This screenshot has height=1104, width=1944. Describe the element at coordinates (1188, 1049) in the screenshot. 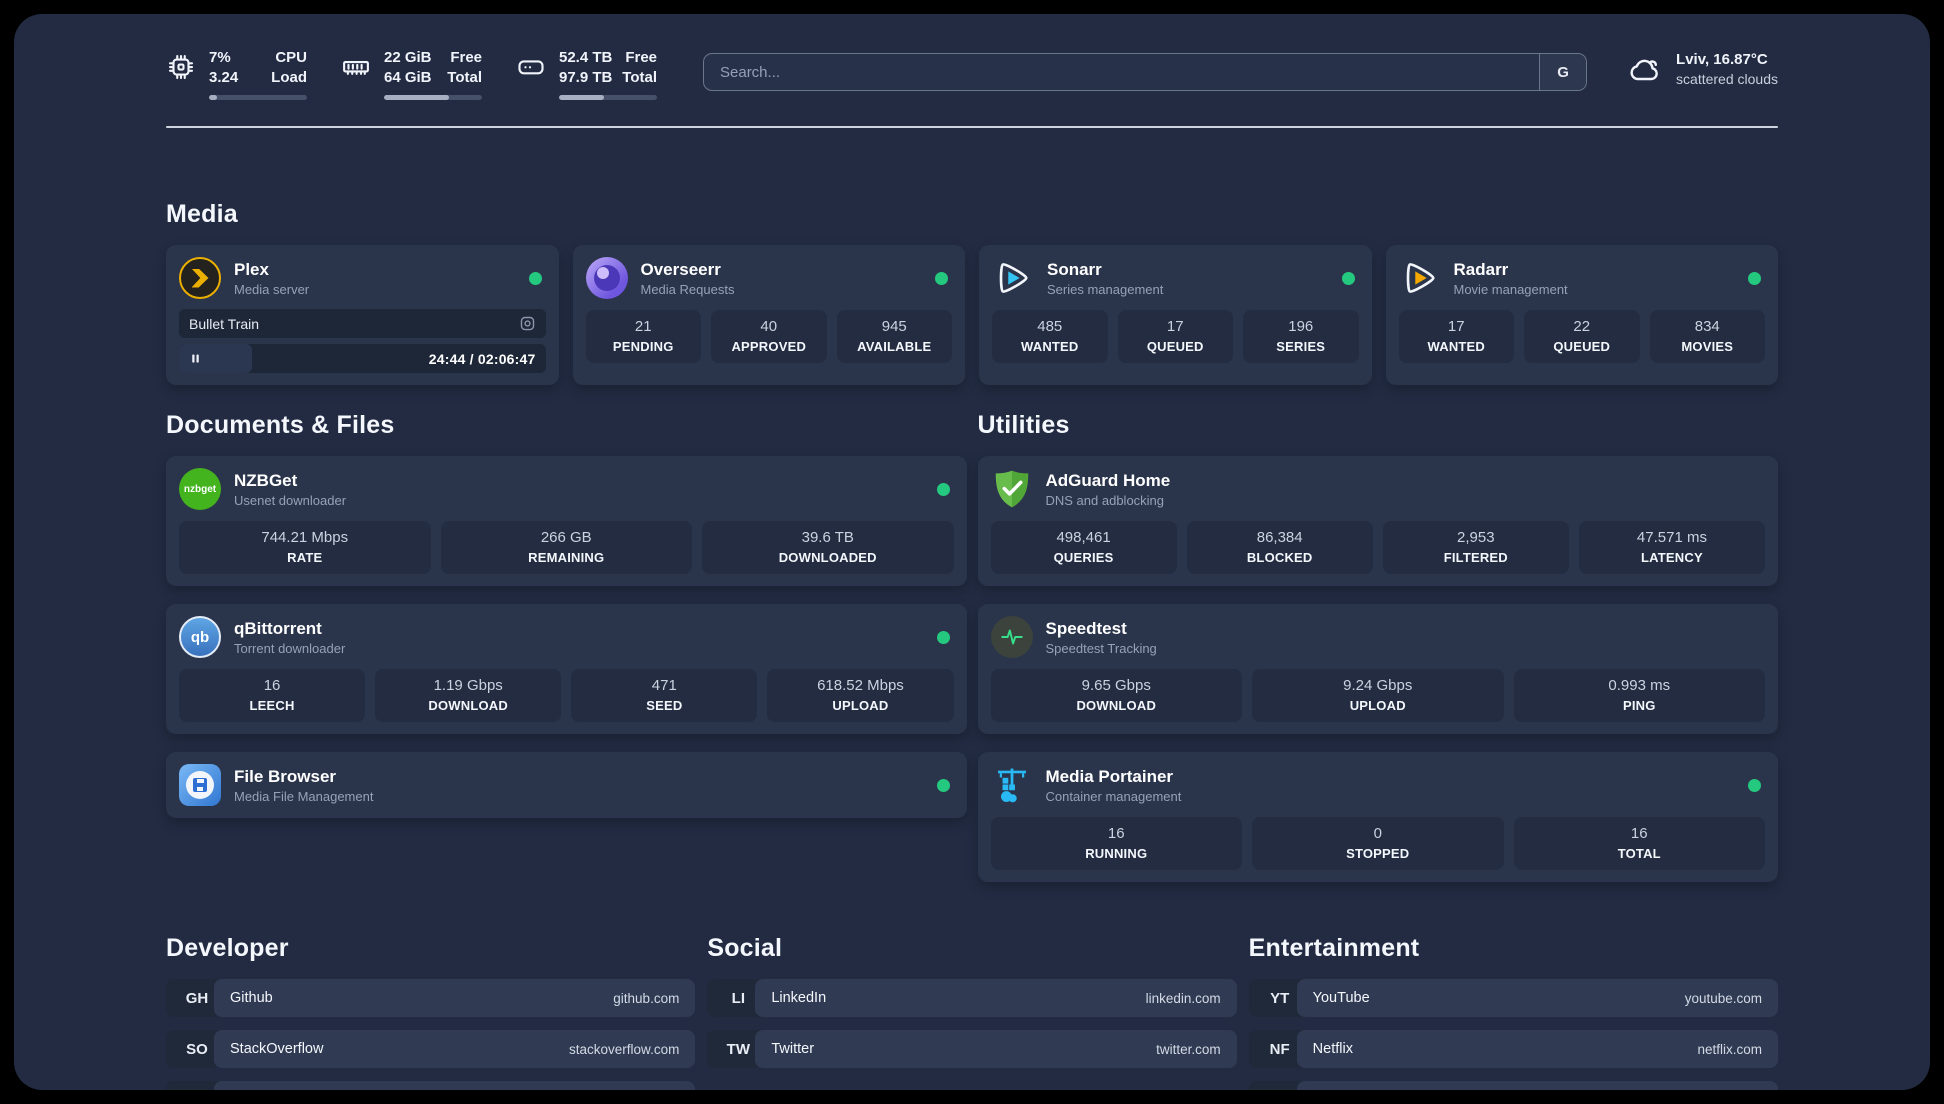

I see `link-url: twitter.com` at that location.